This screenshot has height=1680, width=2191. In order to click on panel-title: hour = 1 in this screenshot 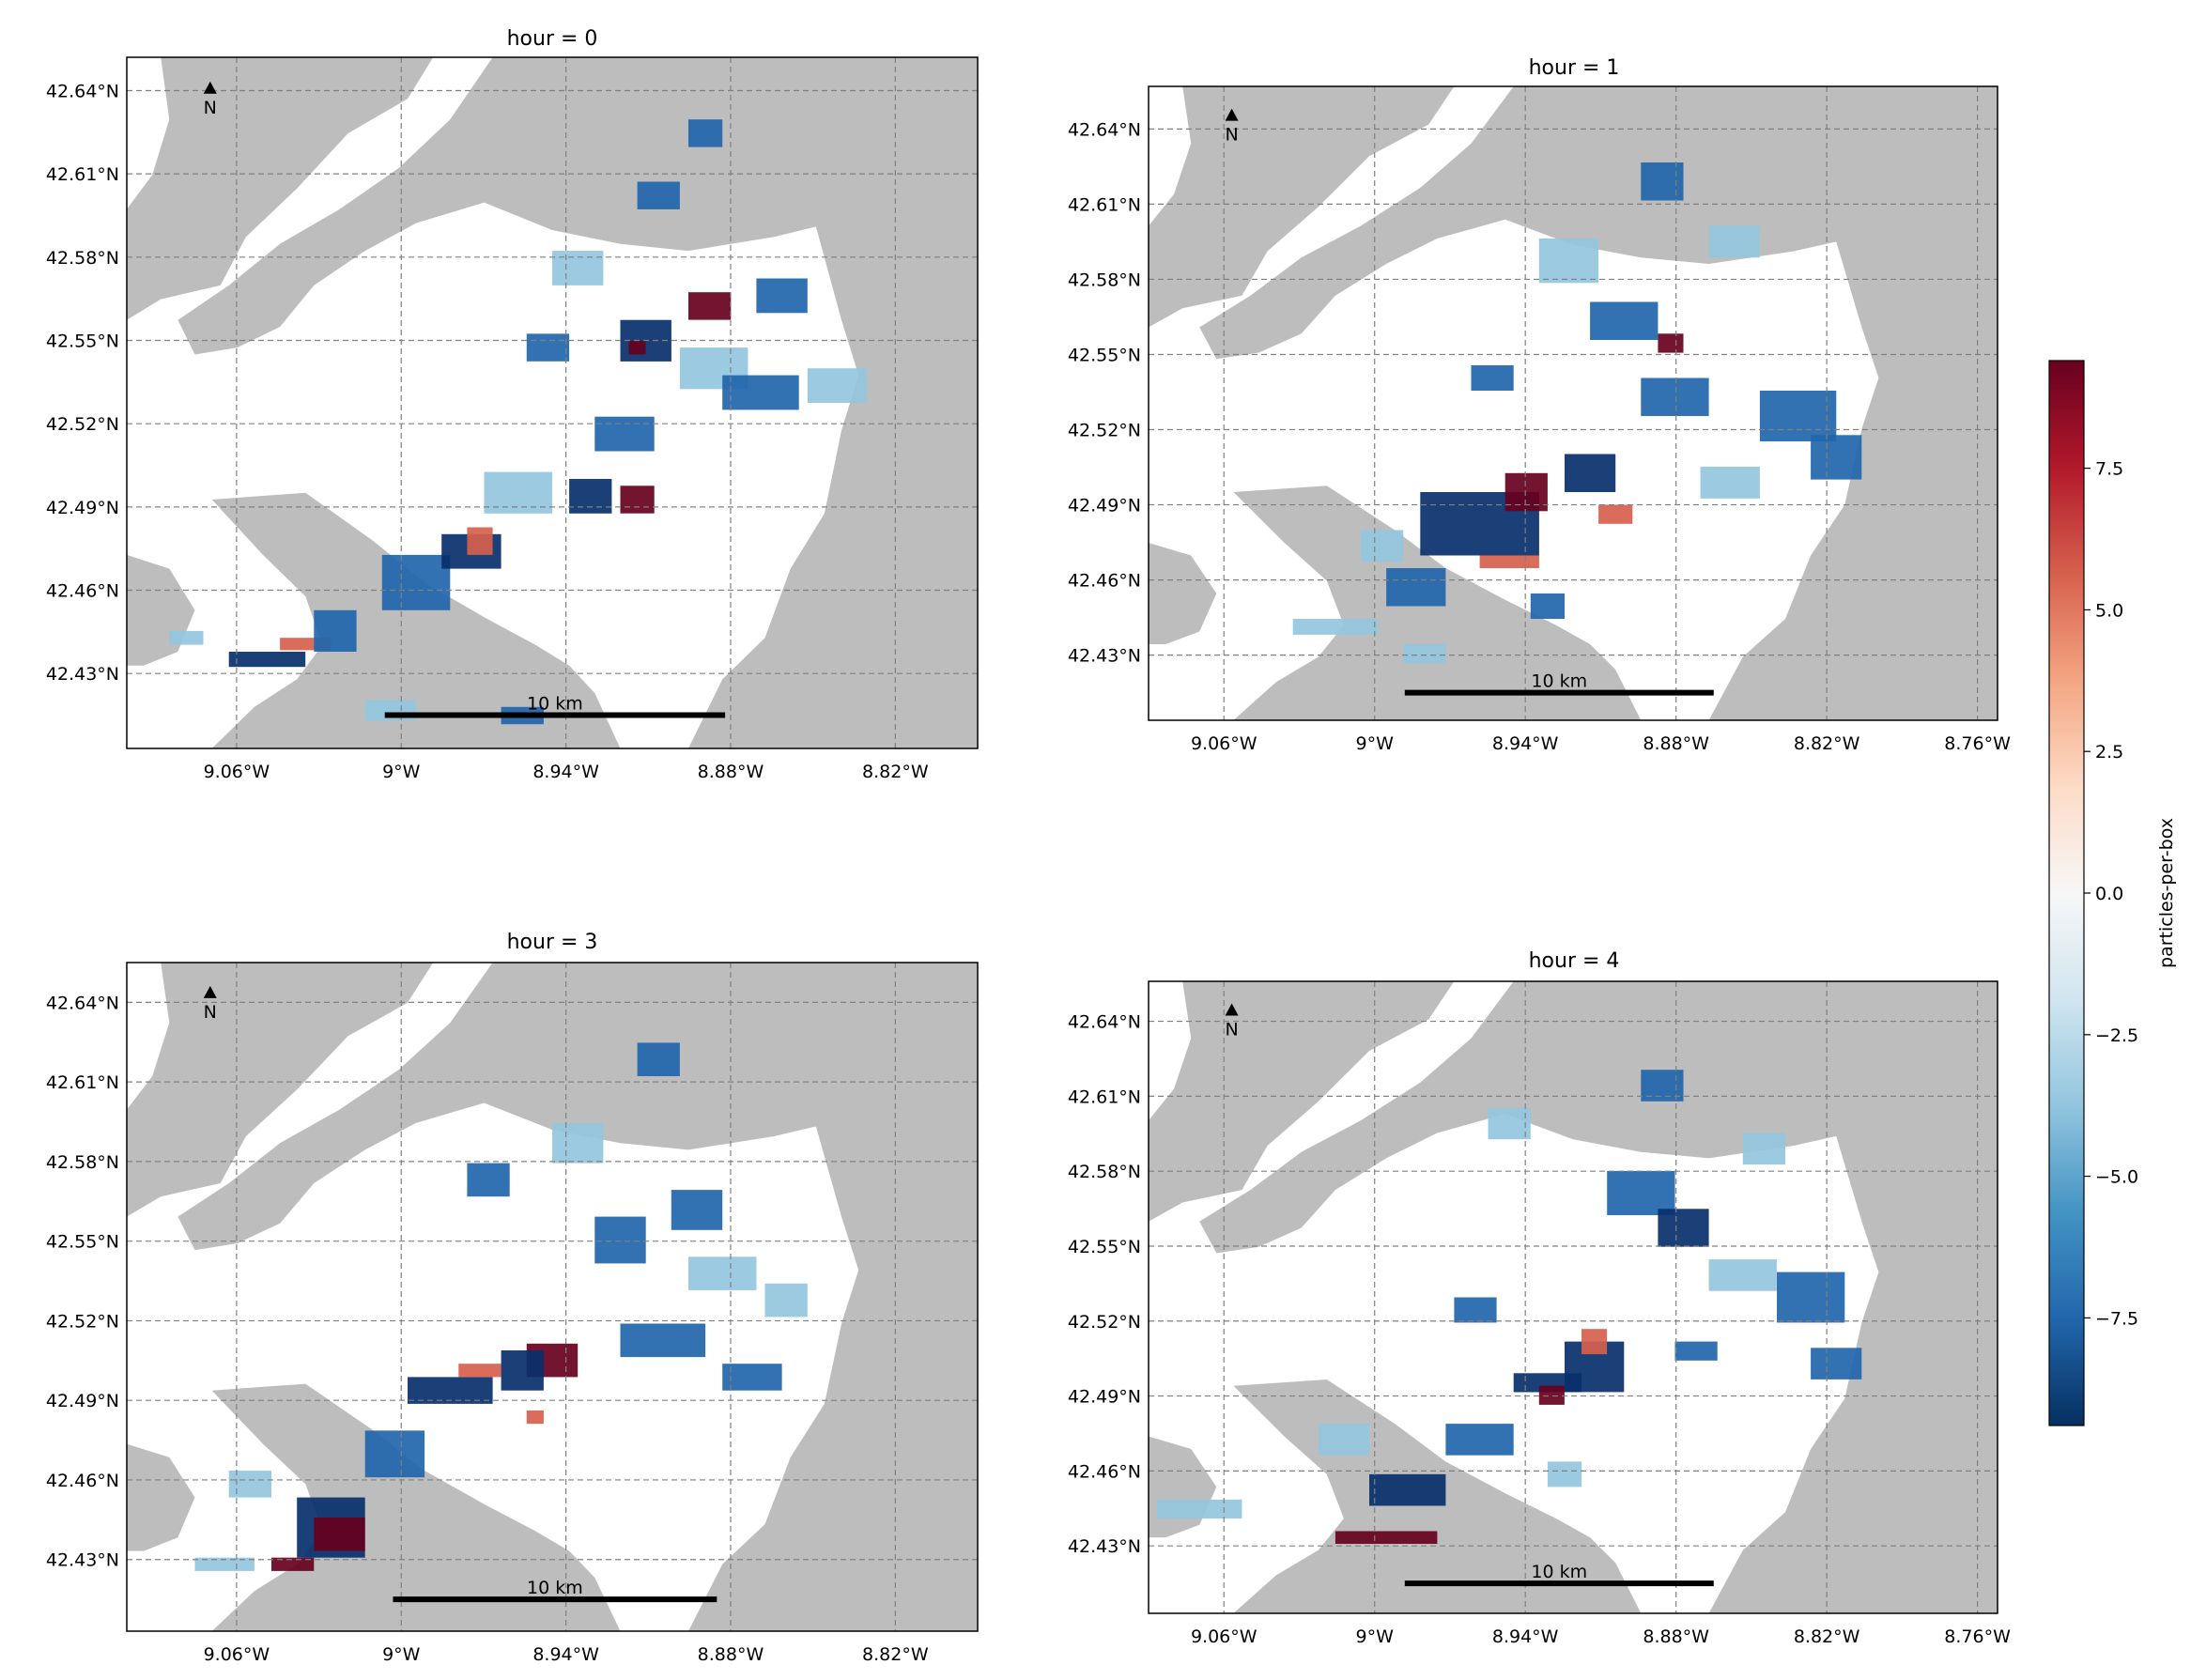, I will do `click(1574, 68)`.